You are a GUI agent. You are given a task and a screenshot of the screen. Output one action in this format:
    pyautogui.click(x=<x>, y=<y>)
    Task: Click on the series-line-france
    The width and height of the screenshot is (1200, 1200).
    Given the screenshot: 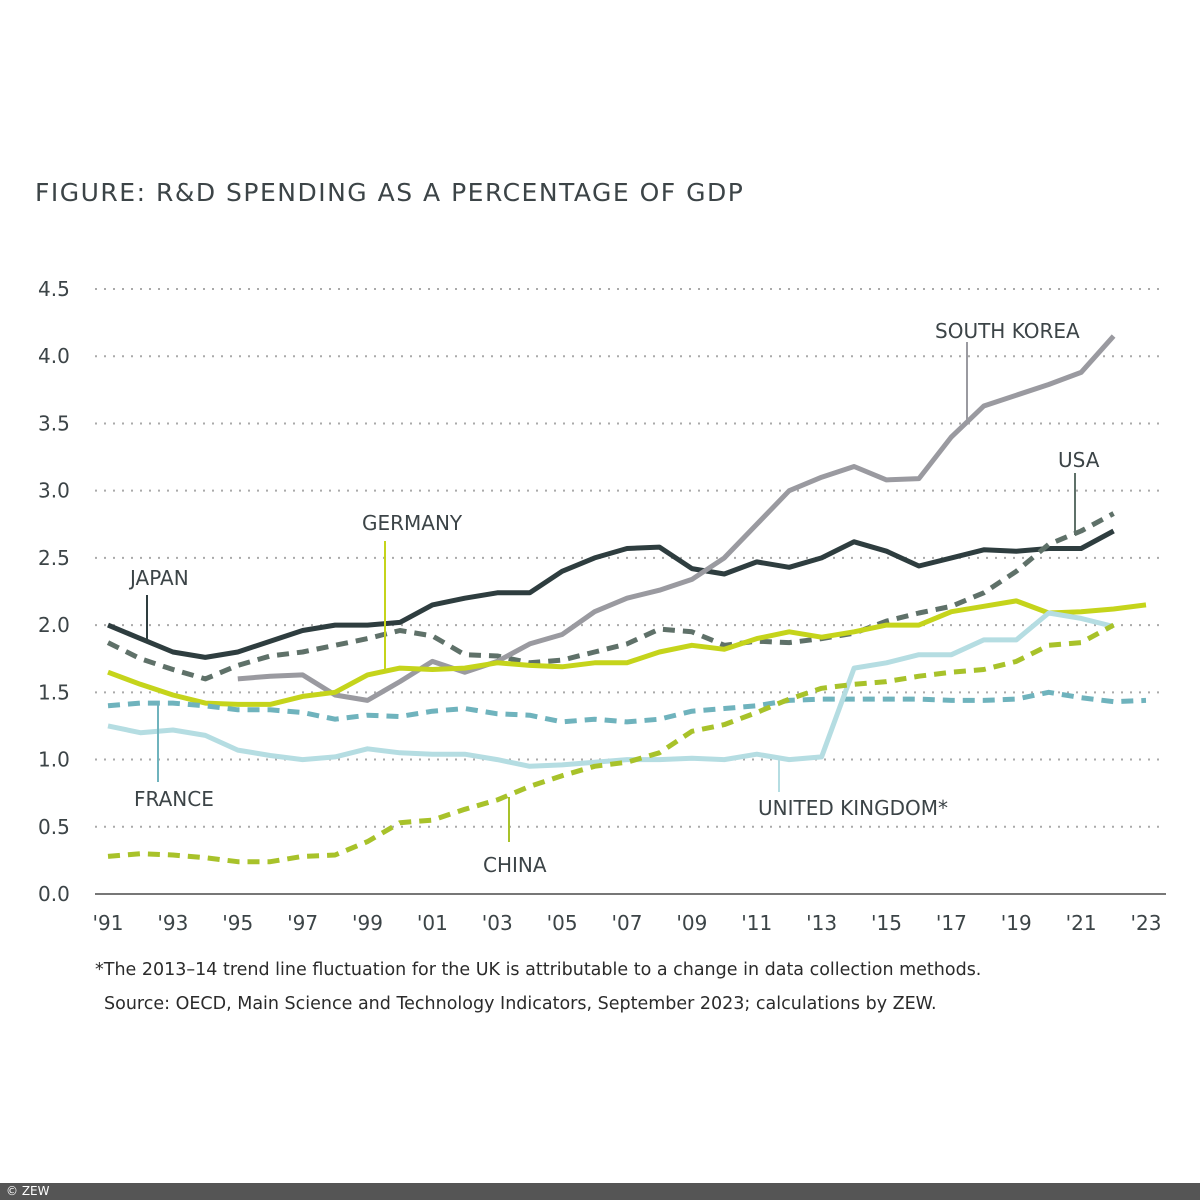 What is the action you would take?
    pyautogui.click(x=627, y=707)
    